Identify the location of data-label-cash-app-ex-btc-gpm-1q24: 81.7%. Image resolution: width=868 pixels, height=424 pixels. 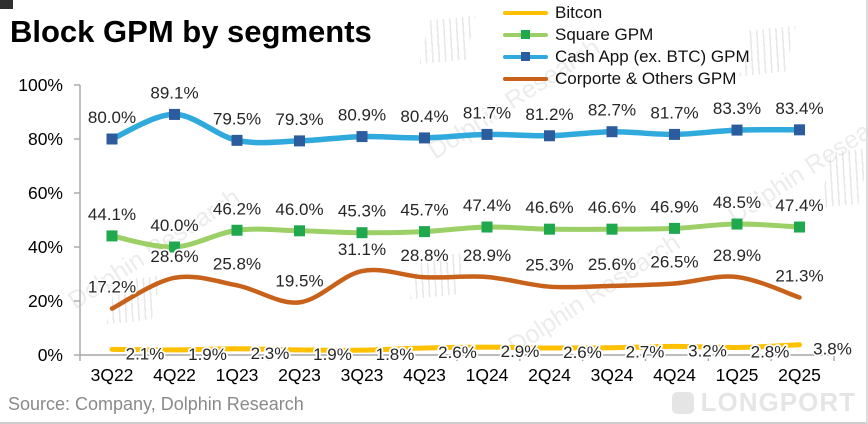
(487, 112).